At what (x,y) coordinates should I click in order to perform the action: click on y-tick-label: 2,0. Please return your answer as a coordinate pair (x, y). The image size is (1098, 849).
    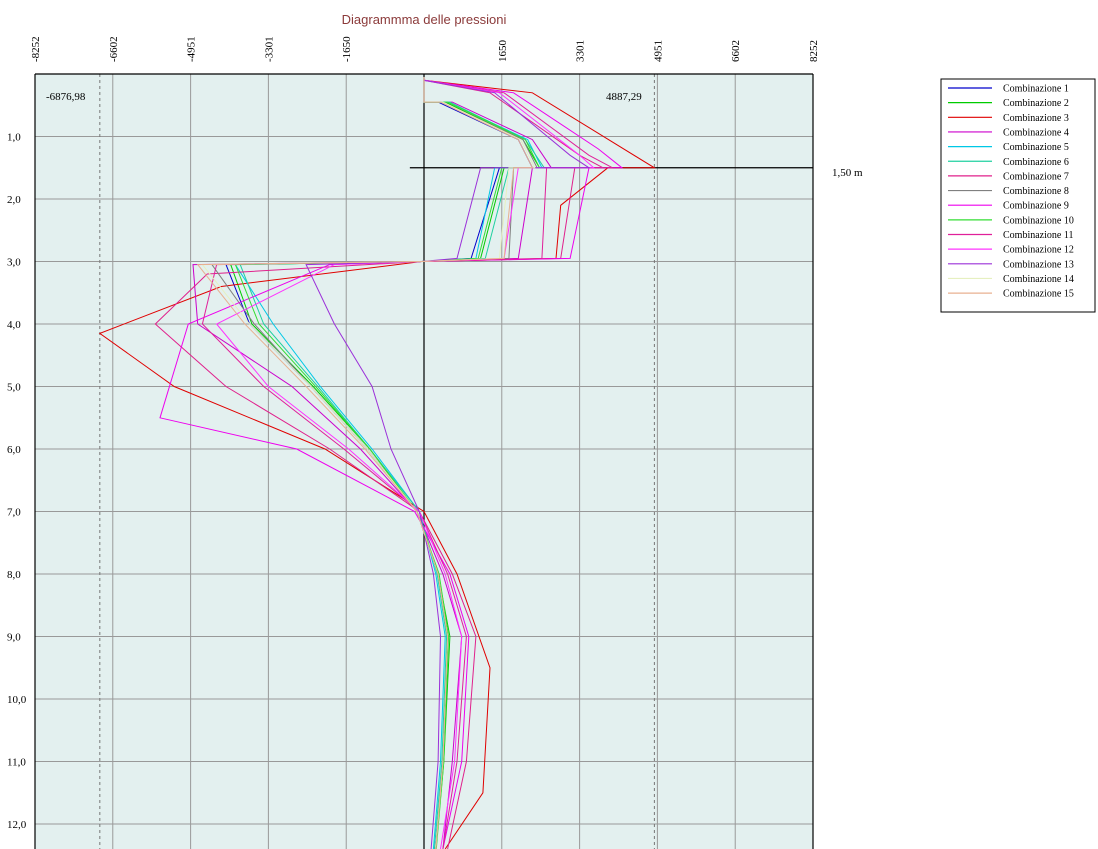
    Looking at the image, I should click on (14, 200).